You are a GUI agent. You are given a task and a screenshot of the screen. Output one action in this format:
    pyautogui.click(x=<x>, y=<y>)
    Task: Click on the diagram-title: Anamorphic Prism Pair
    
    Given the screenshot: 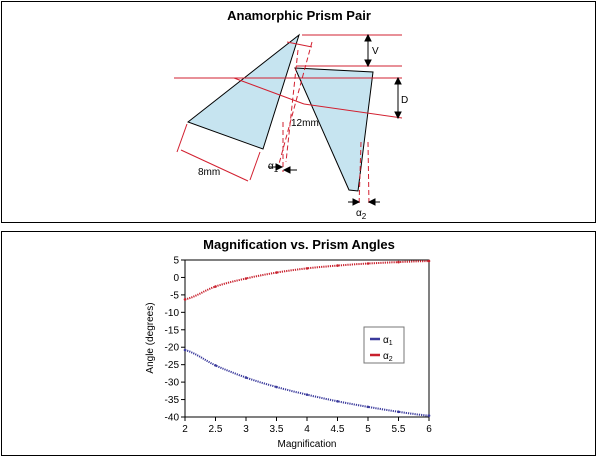 What is the action you would take?
    pyautogui.click(x=299, y=15)
    